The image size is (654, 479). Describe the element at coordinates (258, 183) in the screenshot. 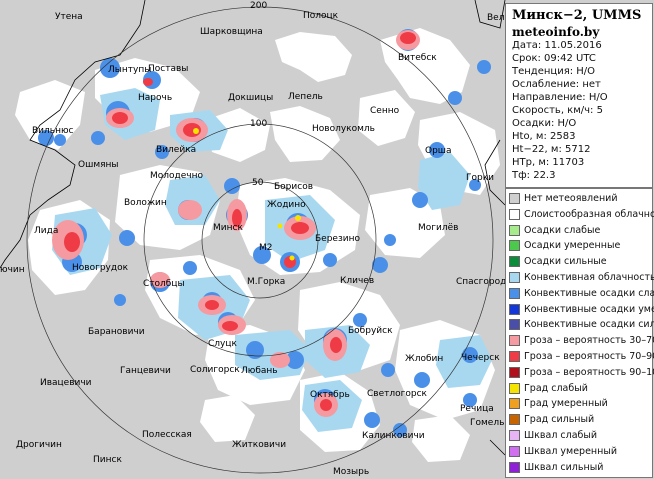

I see `ring-label-50: 50` at that location.